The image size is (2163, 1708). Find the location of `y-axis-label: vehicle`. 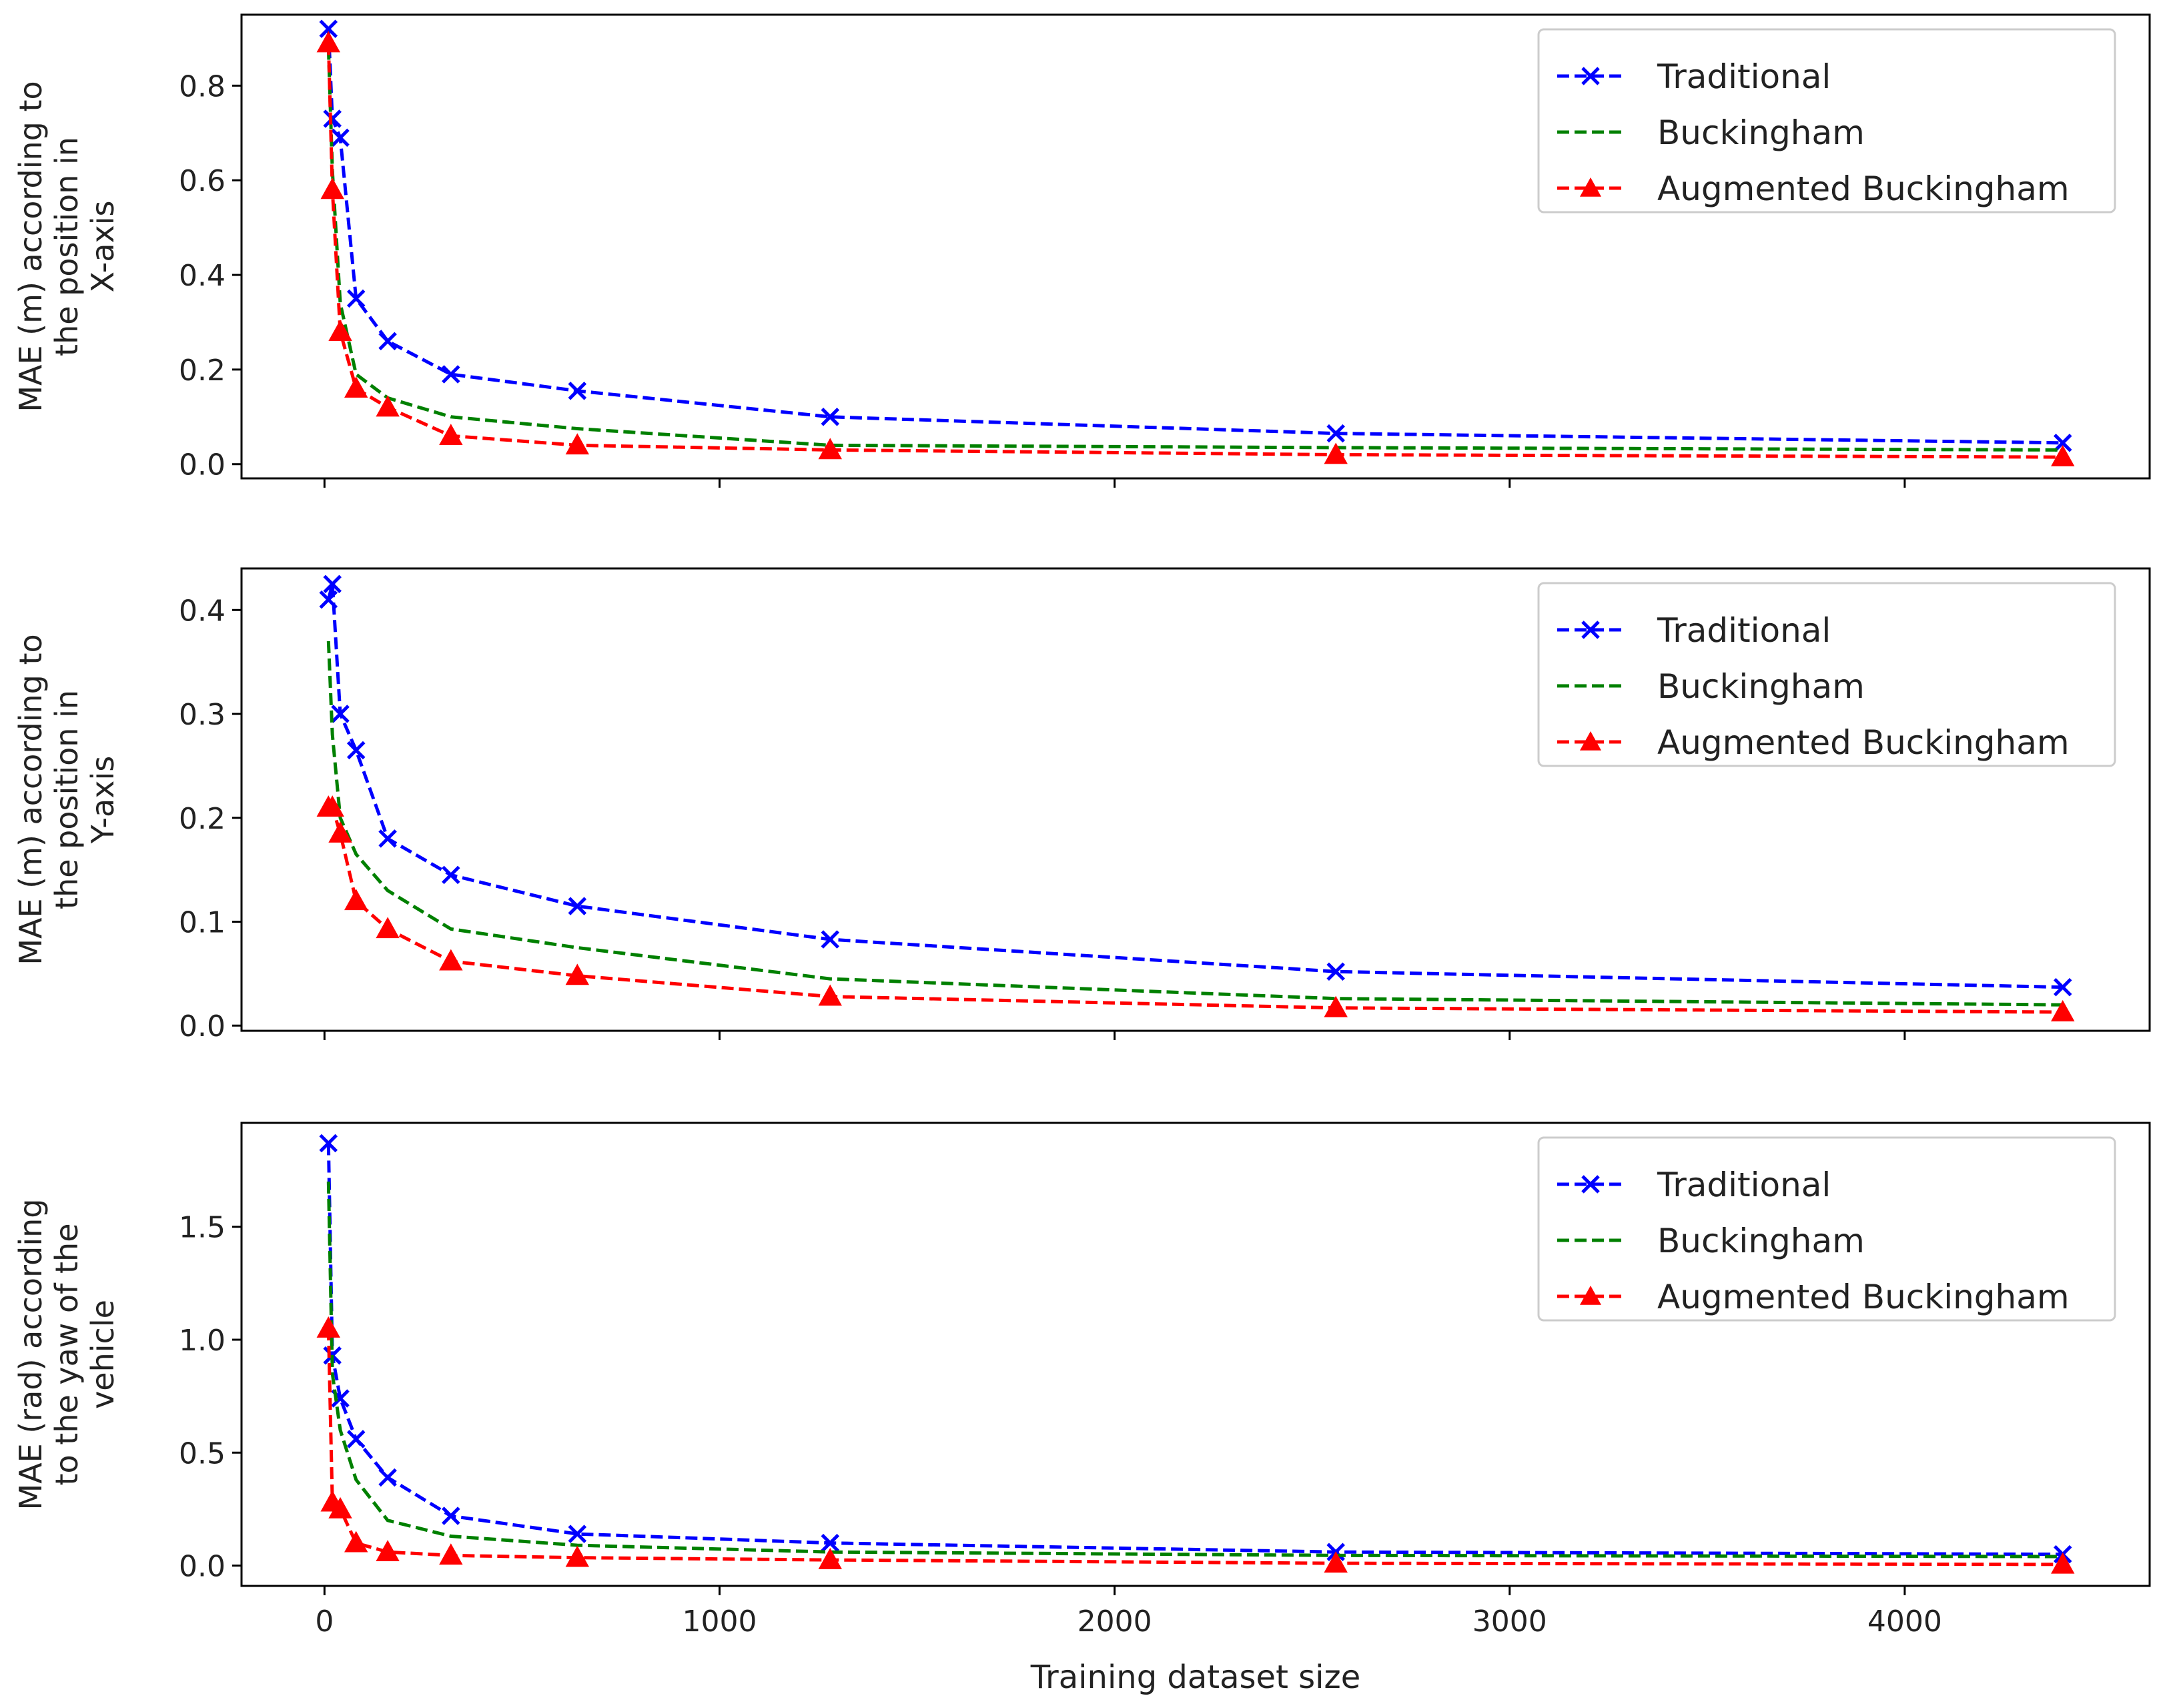

y-axis-label: vehicle is located at coordinates (103, 1355).